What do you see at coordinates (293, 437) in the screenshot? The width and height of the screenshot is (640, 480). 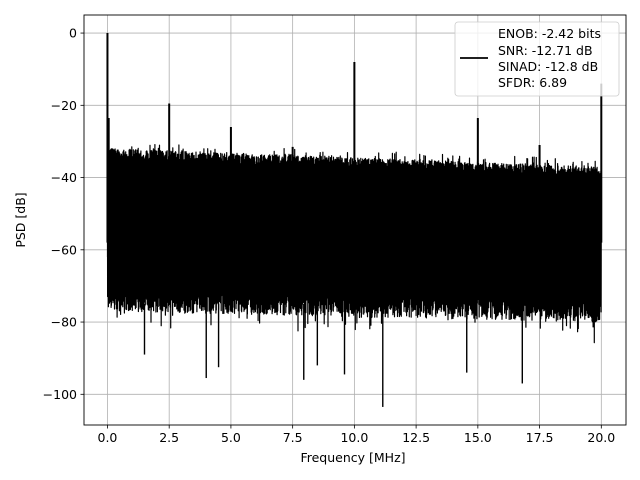 I see `x-tick-label: 7.5` at bounding box center [293, 437].